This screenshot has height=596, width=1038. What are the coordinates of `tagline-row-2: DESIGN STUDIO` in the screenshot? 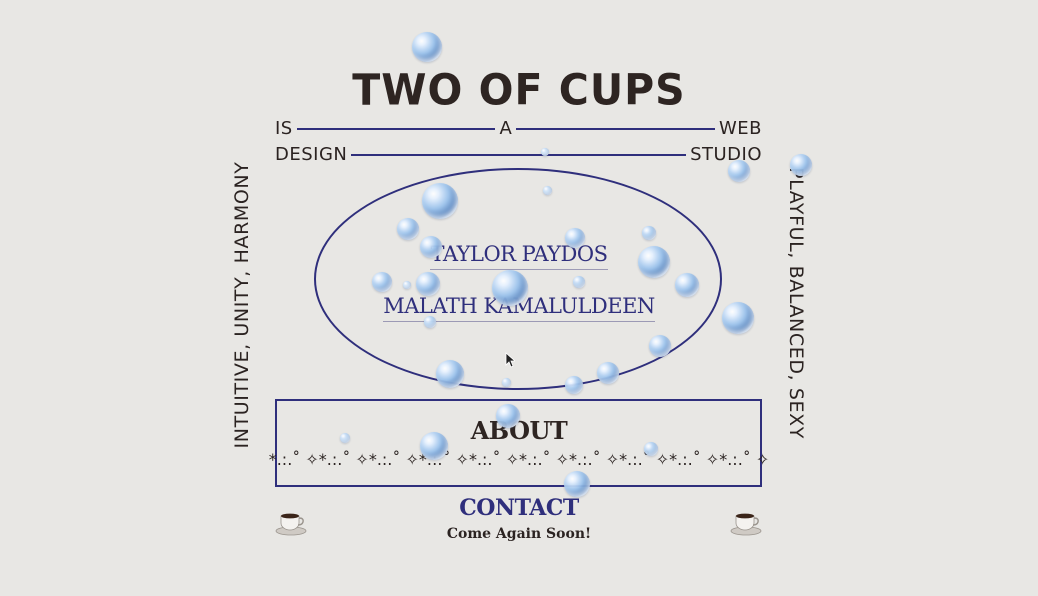 It's located at (518, 154).